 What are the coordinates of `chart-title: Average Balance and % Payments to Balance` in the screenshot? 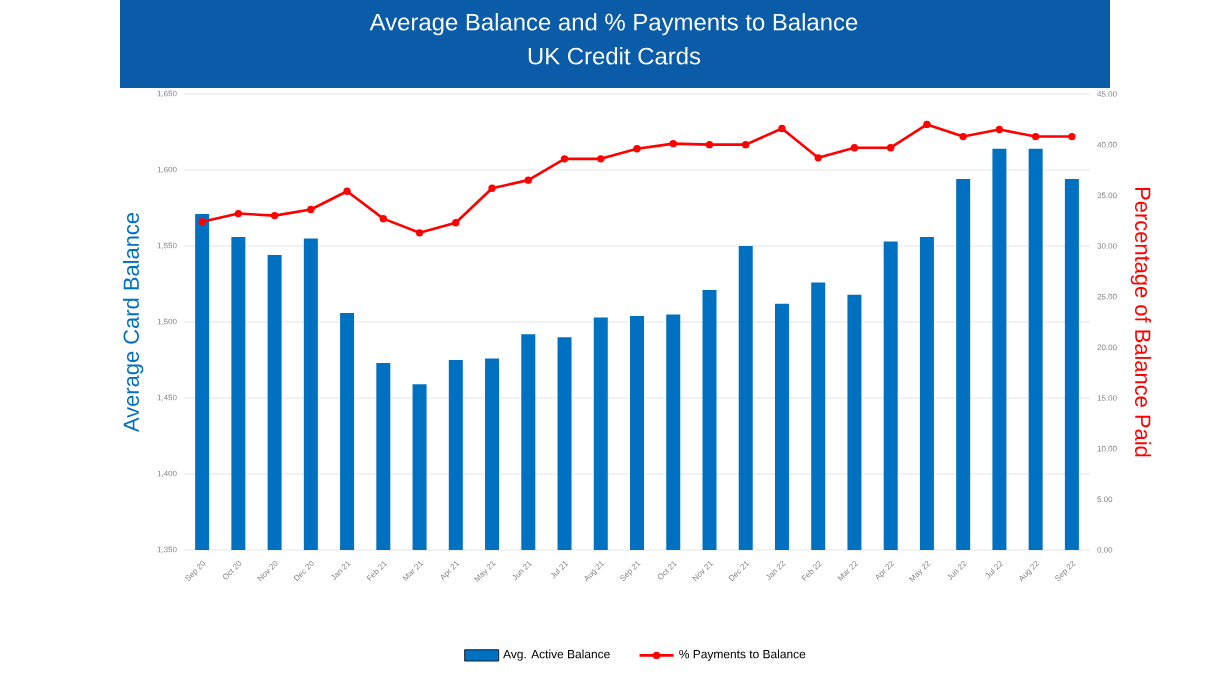 It's located at (613, 24).